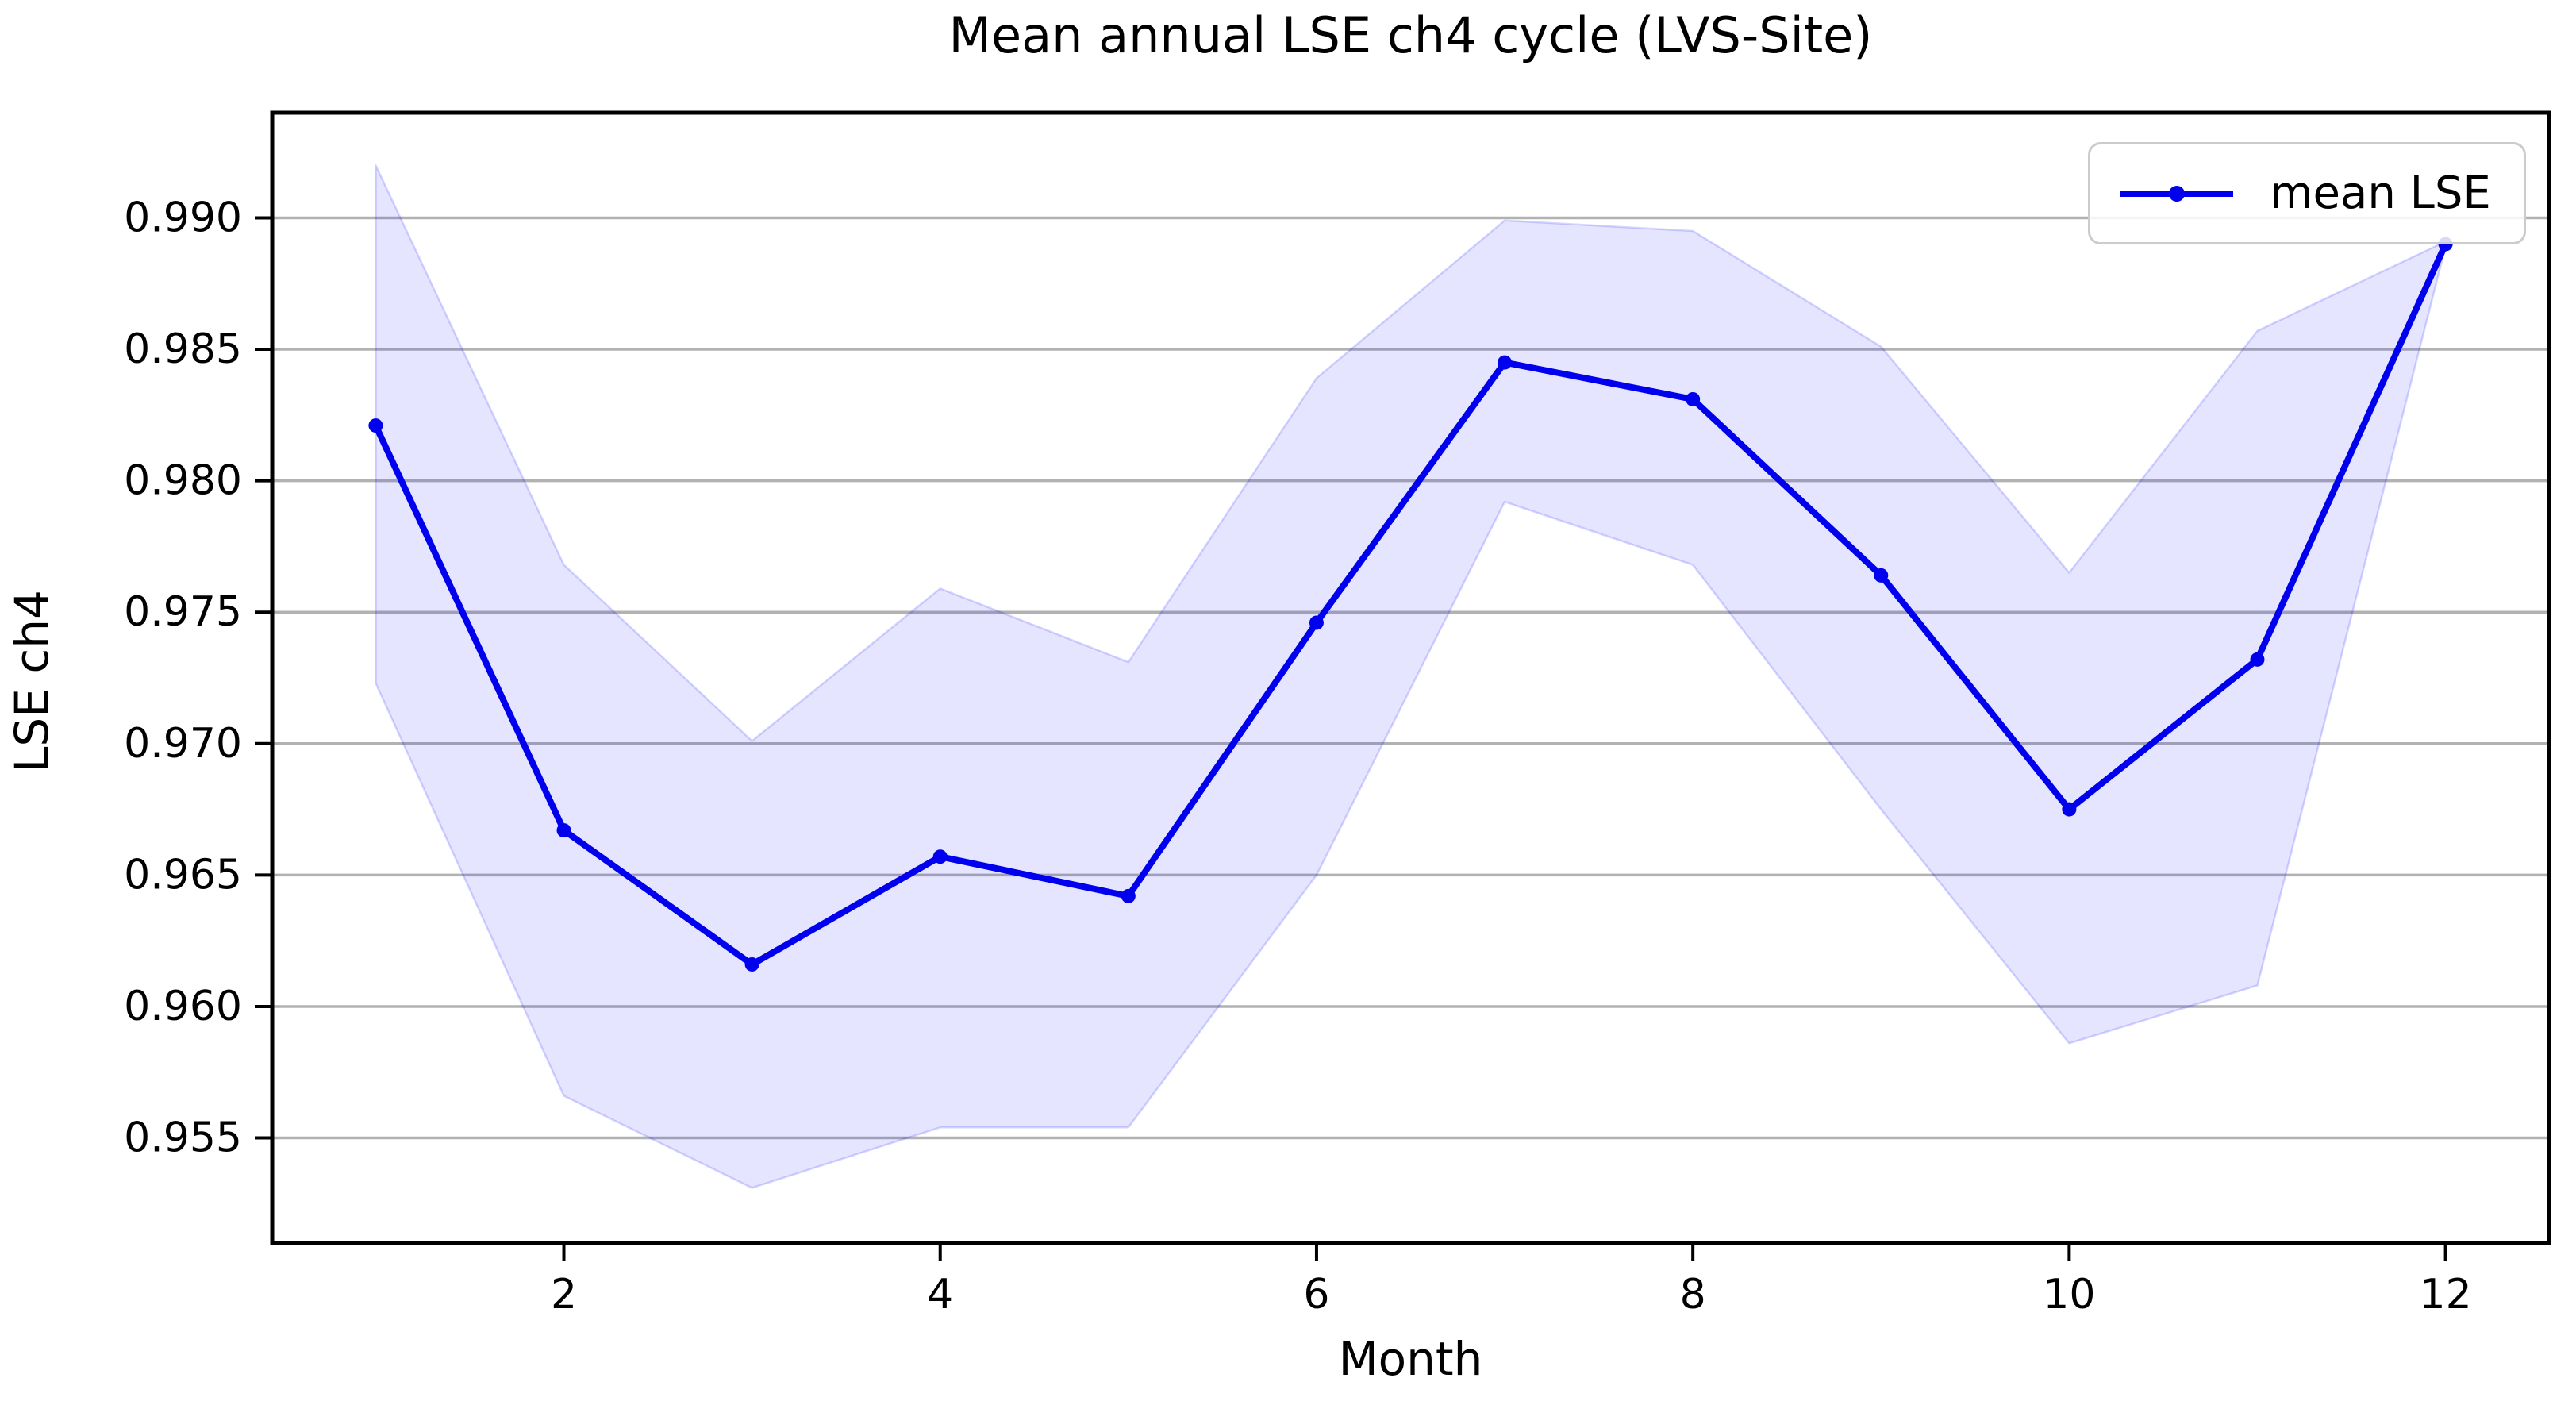 The width and height of the screenshot is (2576, 1405). I want to click on x-axis-label: Month, so click(1410, 1359).